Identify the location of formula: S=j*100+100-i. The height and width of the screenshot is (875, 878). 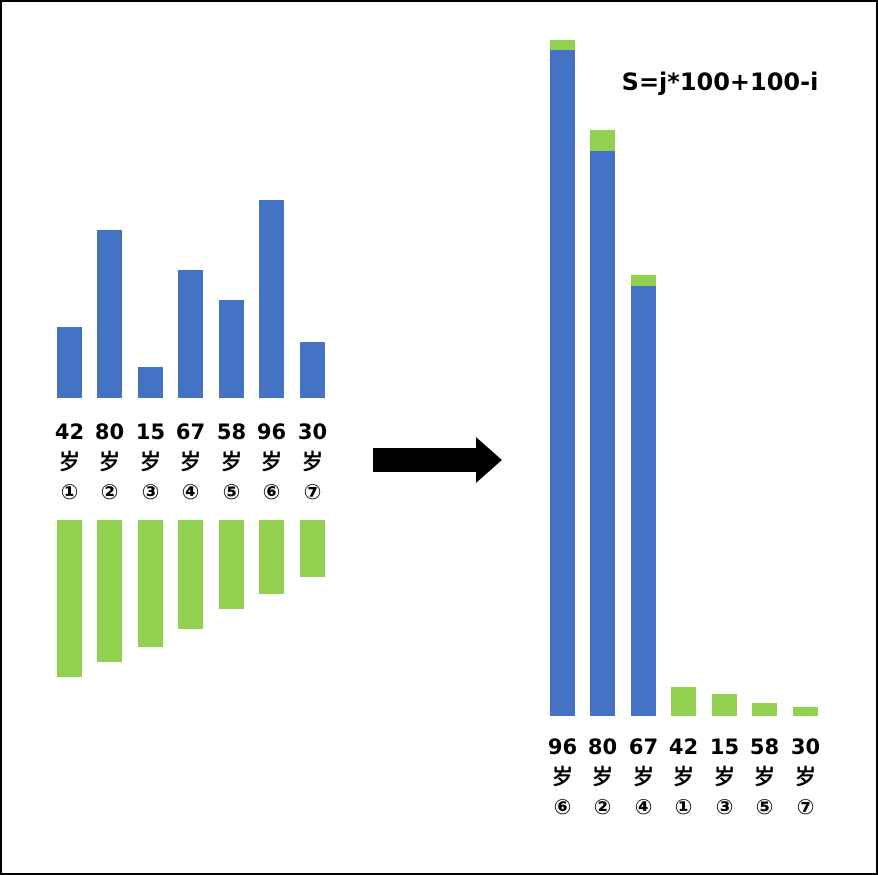
(720, 82).